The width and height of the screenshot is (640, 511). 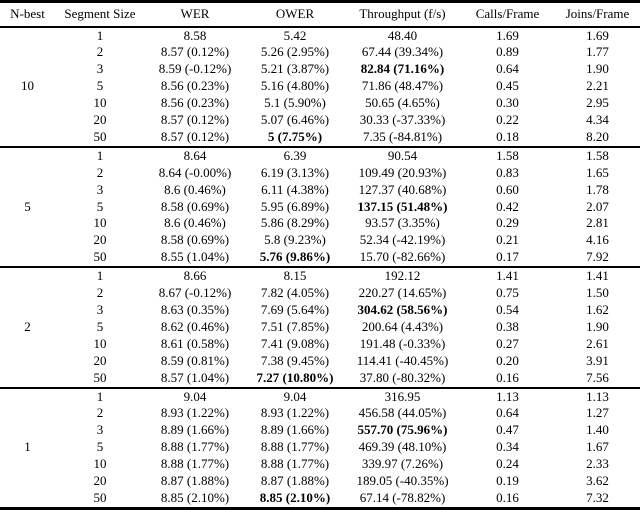 I want to click on wer-cell: 8.56 (0.23%), so click(x=195, y=86).